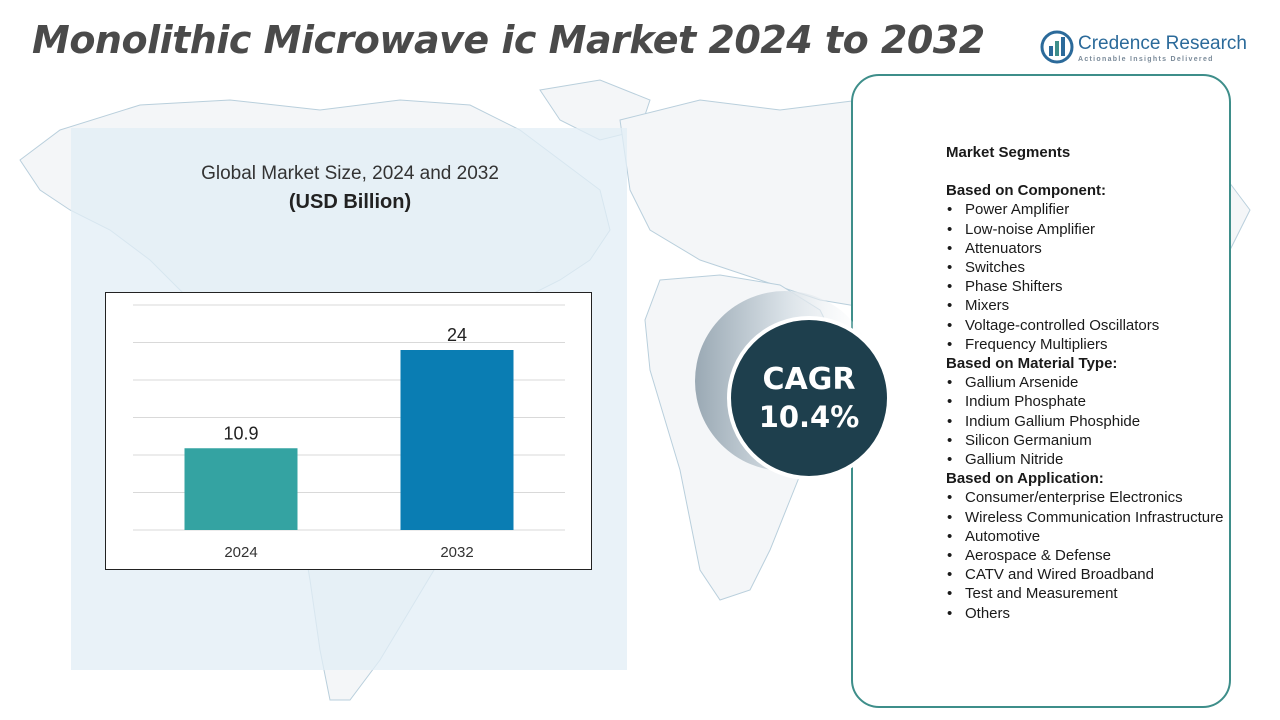 The height and width of the screenshot is (720, 1280). Describe the element at coordinates (1096, 229) in the screenshot. I see `segment-item: Low-noise Amplifier` at that location.